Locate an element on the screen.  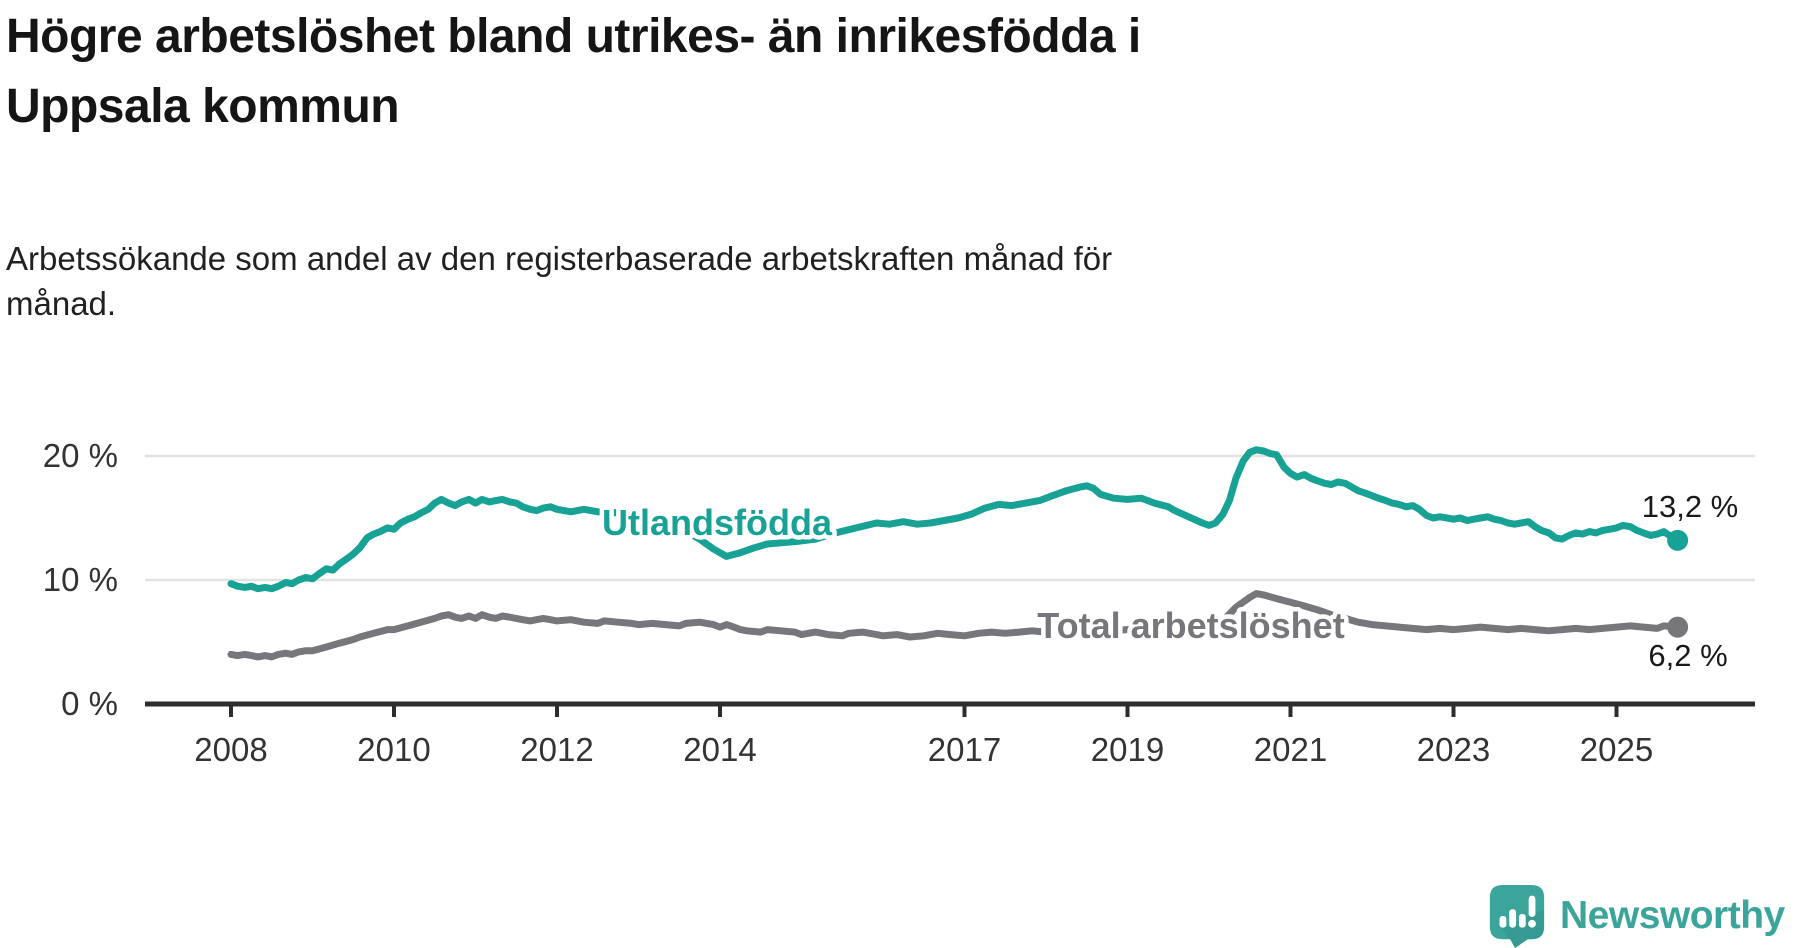
y-tick-label-0: 0 % is located at coordinates (89, 703).